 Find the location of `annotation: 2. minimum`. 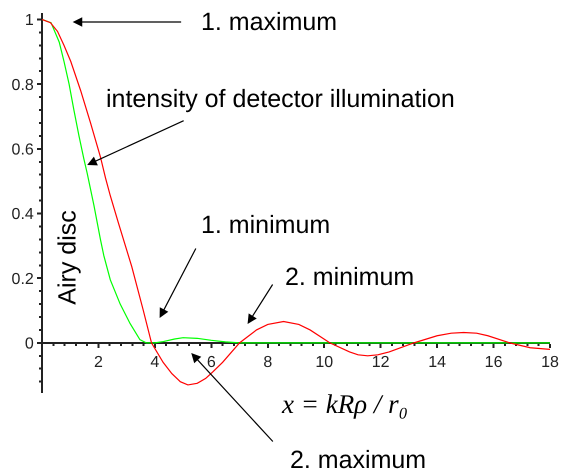

annotation: 2. minimum is located at coordinates (349, 277).